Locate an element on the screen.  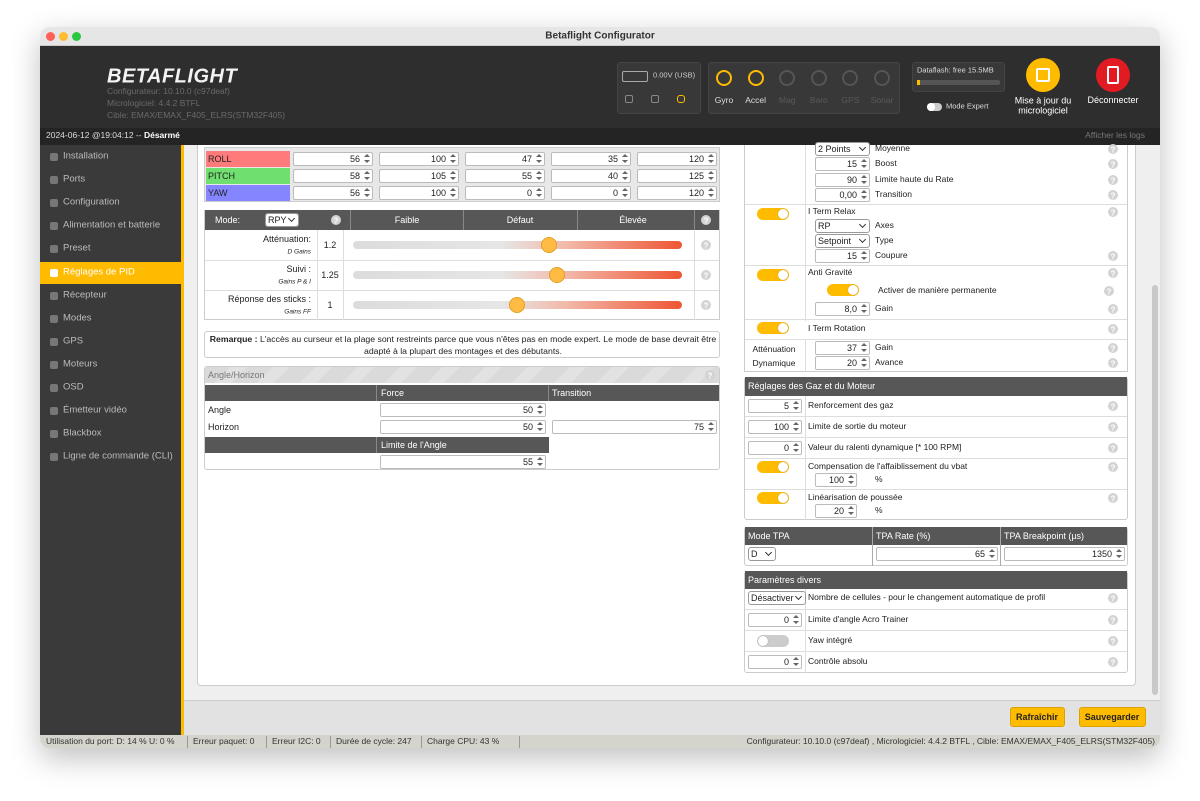
nav-item: Alimentation et batterie is located at coordinates (112, 225).